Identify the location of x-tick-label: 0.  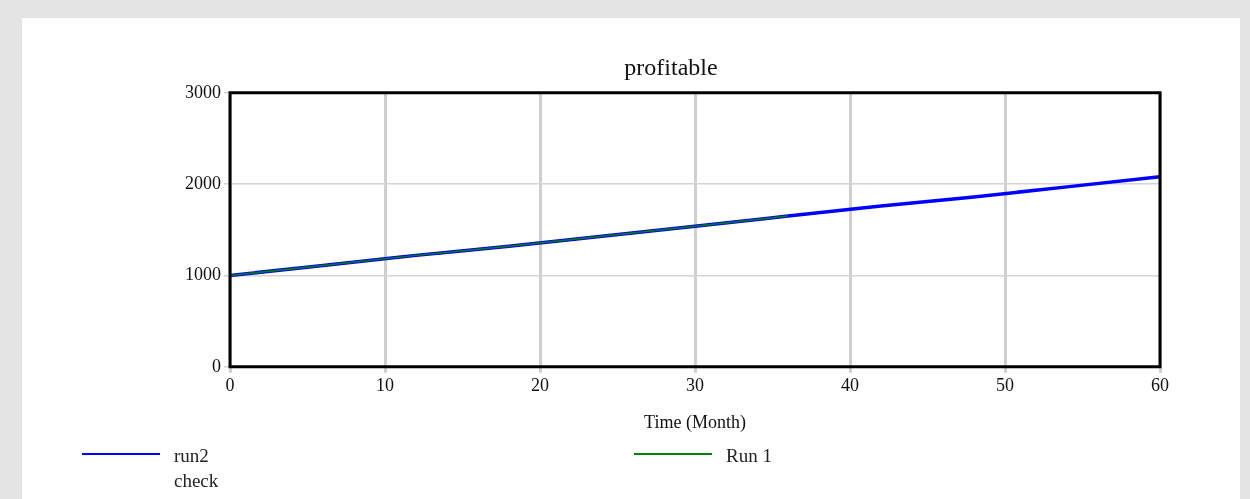
(230, 385).